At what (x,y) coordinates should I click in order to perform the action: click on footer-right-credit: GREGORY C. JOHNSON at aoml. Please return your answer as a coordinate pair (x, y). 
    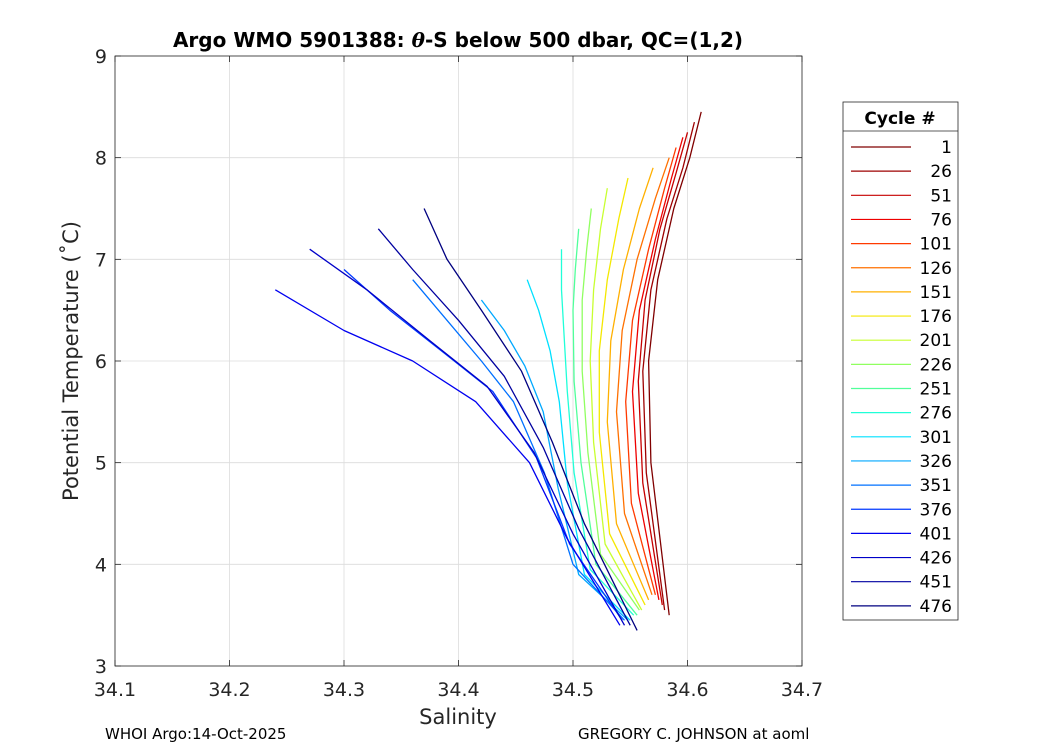
    Looking at the image, I should click on (694, 734).